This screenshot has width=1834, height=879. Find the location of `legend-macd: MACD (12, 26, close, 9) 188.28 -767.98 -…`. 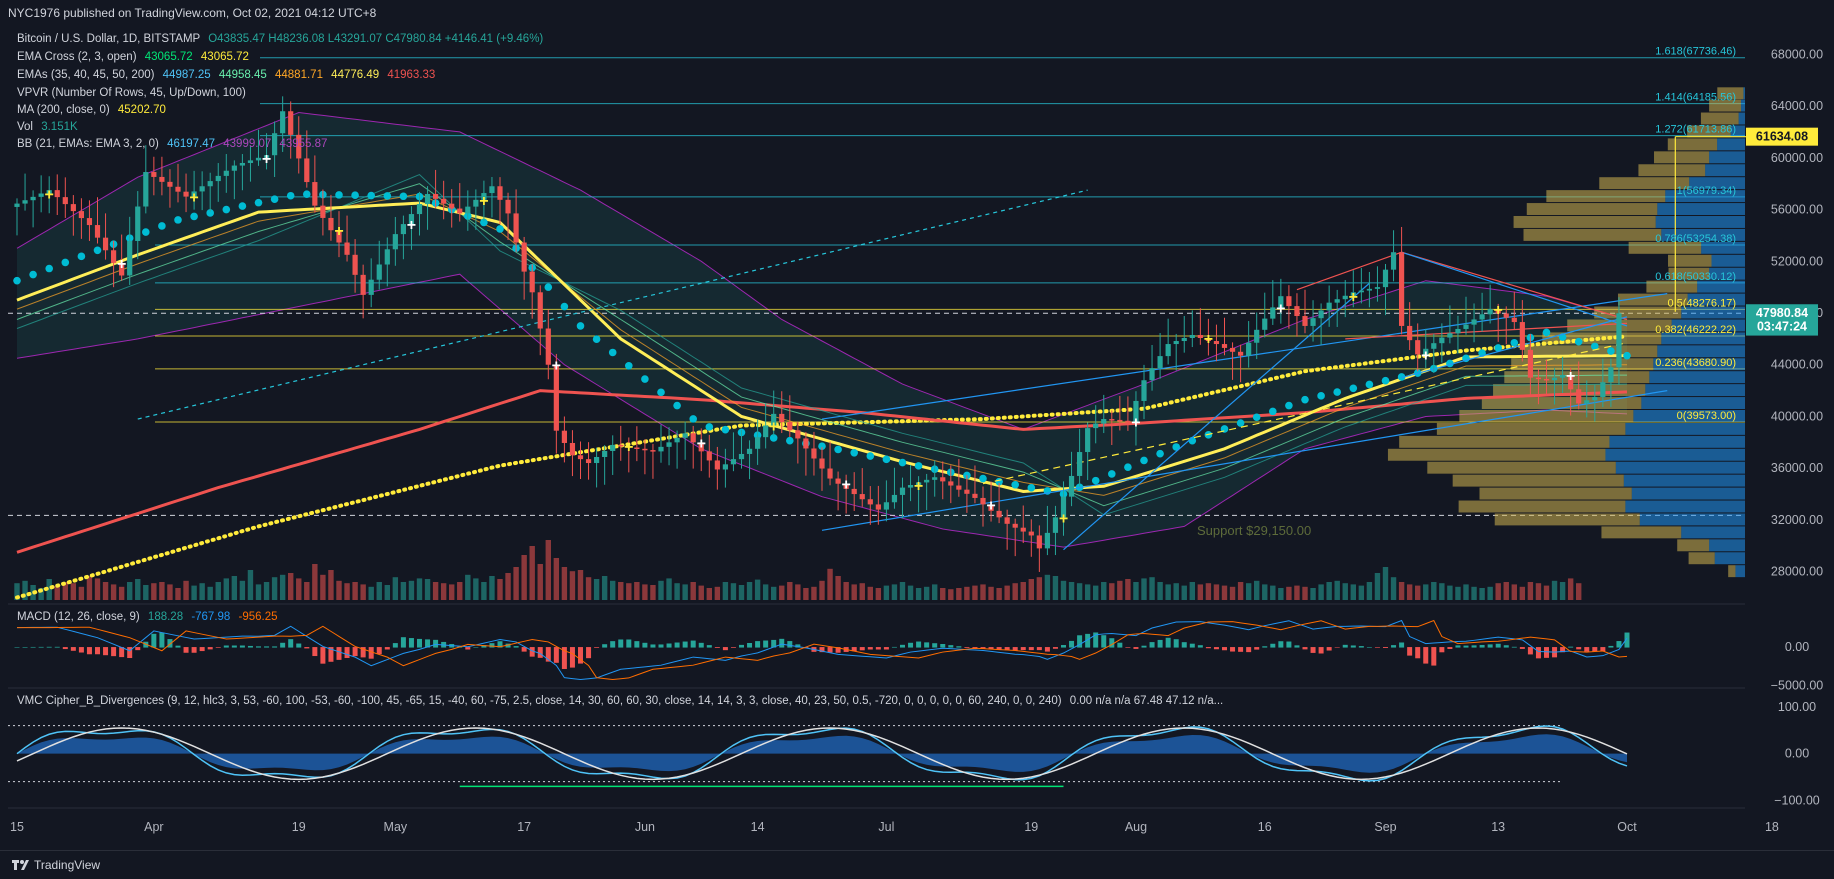

legend-macd: MACD (12, 26, close, 9) 188.28 -767.98 -… is located at coordinates (147, 617).